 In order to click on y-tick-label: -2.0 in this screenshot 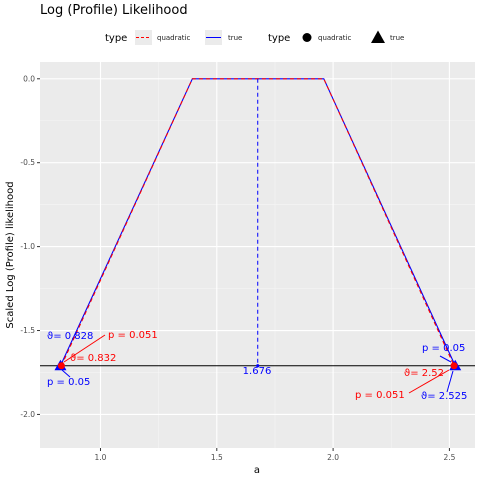, I will do `click(27, 414)`.